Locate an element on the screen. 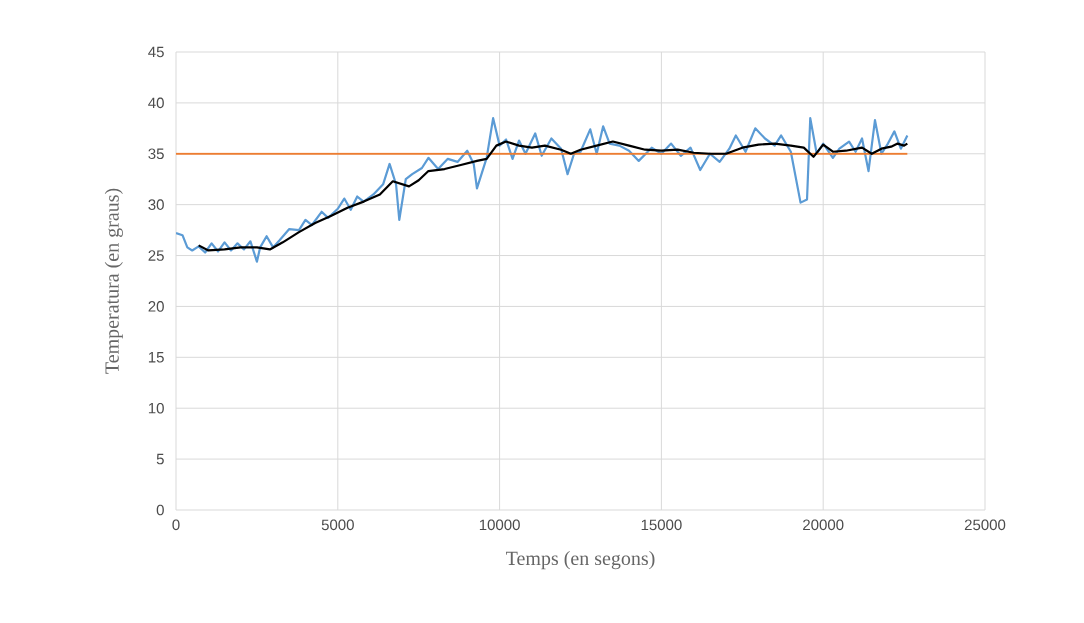  y-tick-label: 45 is located at coordinates (156, 52).